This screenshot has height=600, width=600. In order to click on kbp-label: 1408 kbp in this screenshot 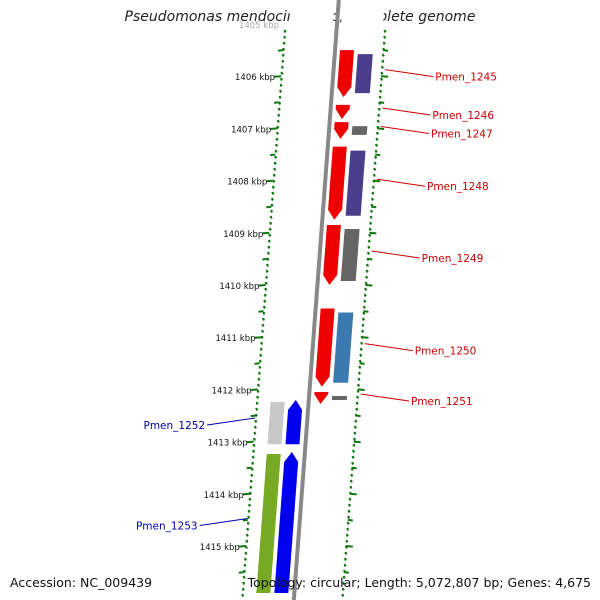, I will do `click(247, 183)`.